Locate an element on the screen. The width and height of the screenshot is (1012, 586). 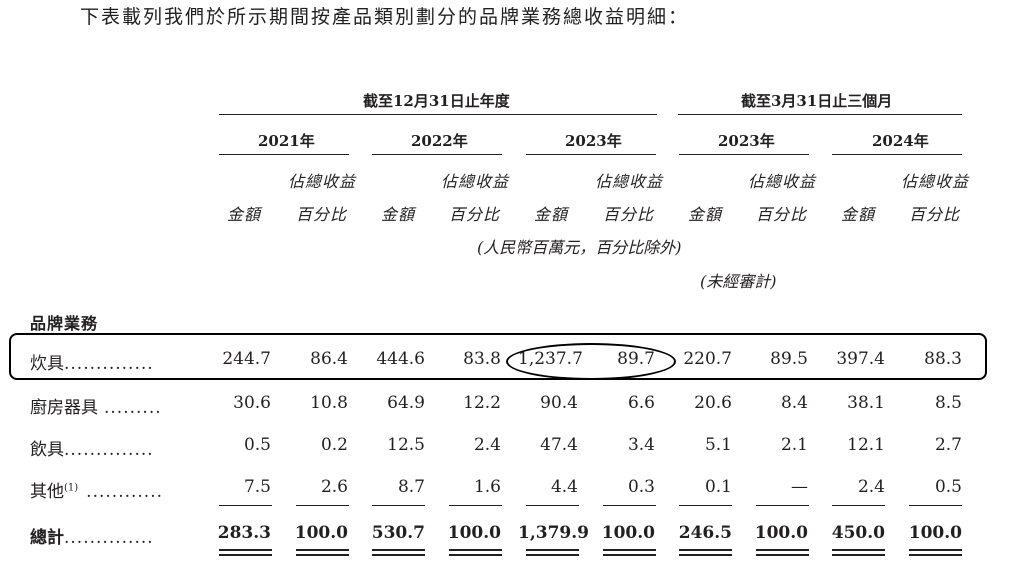
year-header-5: 2024年 is located at coordinates (900, 141).